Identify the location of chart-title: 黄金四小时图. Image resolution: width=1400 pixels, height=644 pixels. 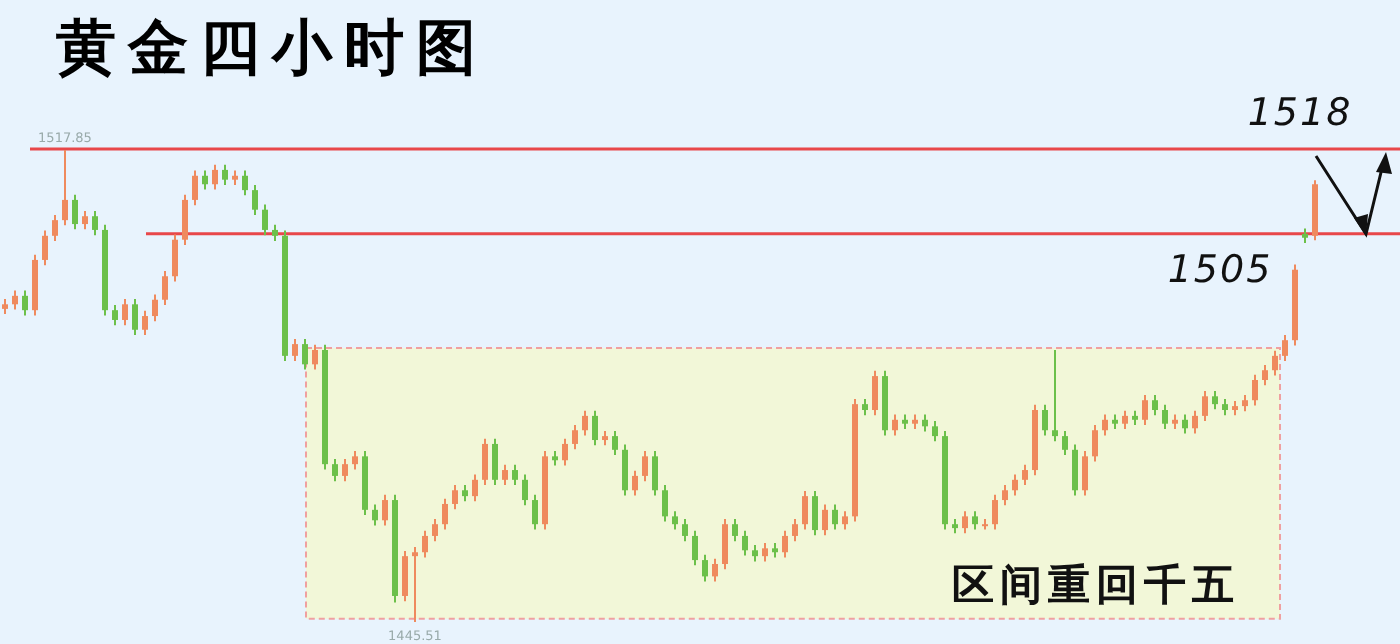
(272, 49).